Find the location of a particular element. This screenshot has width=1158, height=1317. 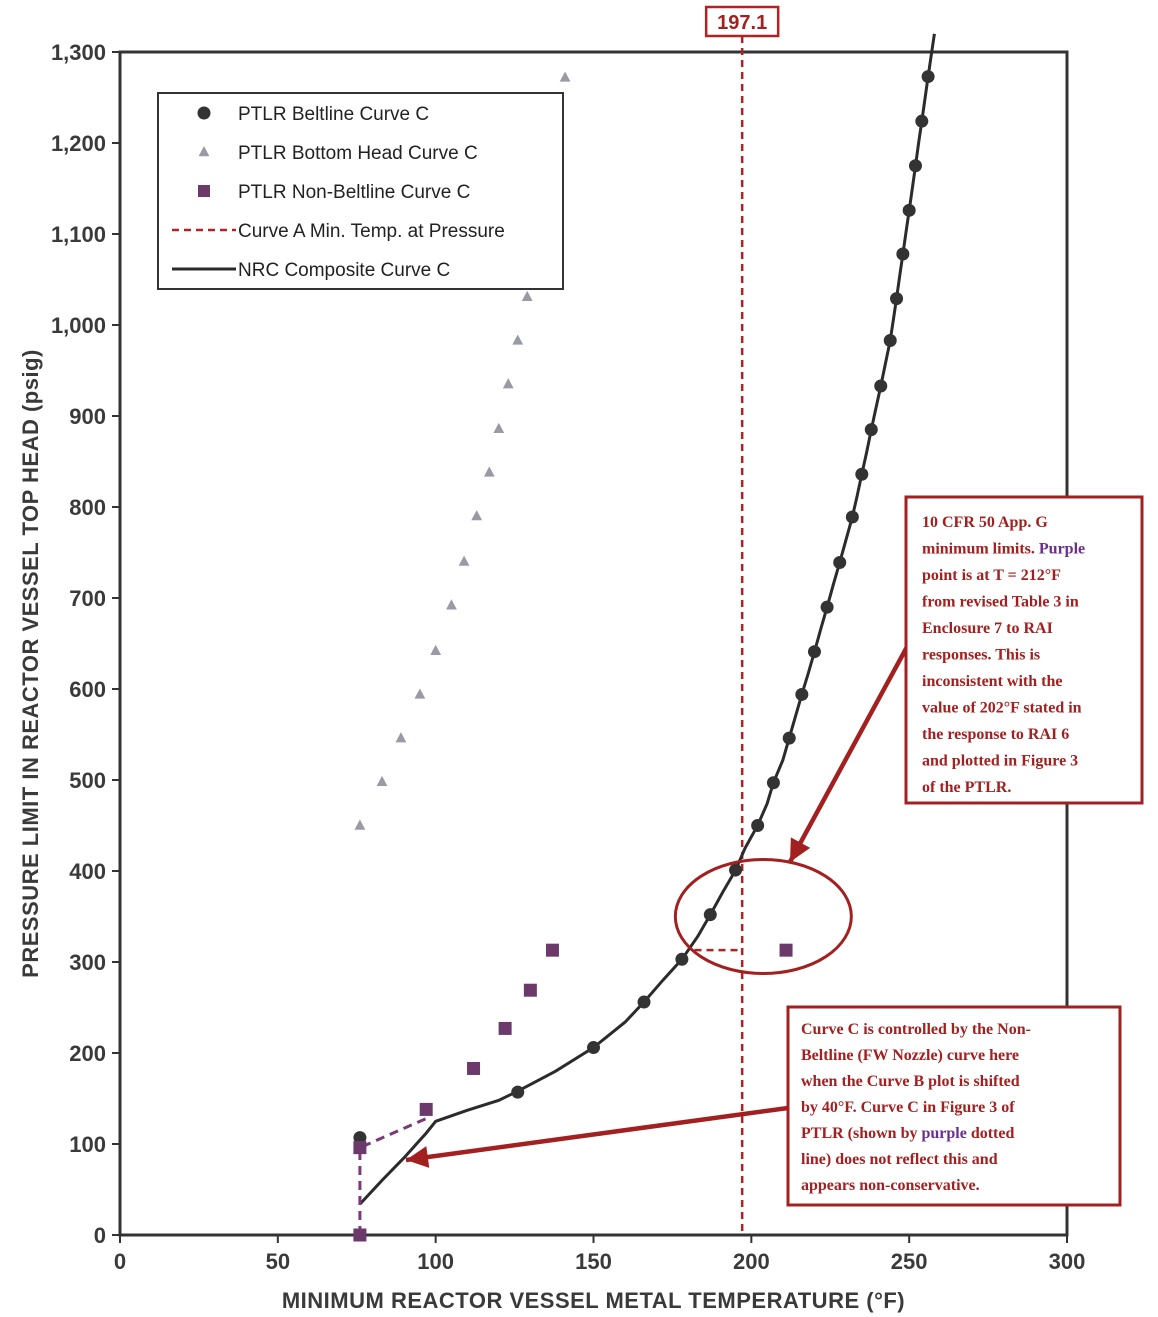

y-tick-label: 100 is located at coordinates (87, 1144).